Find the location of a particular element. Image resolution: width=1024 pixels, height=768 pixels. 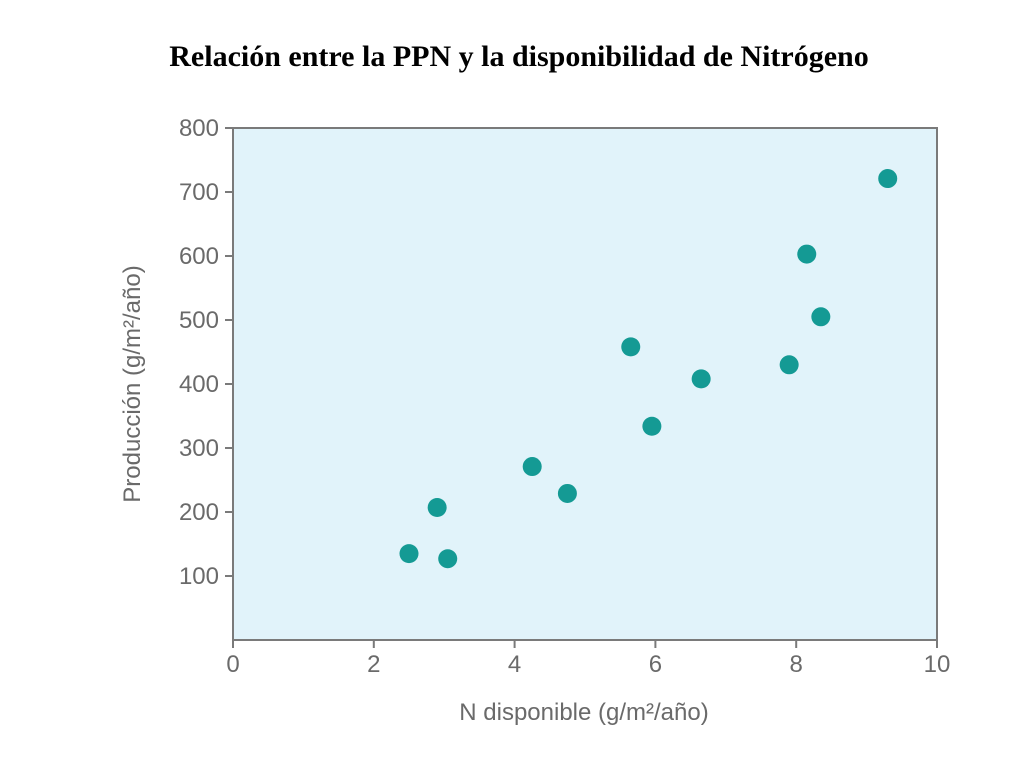

y-tick-label: 600 is located at coordinates (199, 256).